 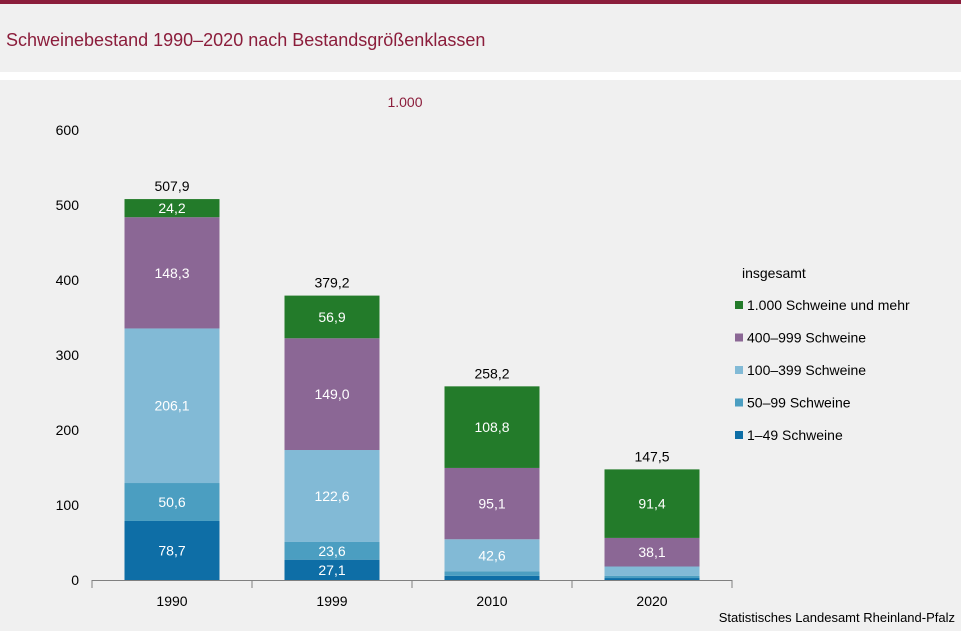 I want to click on source-note: Statistisches Landesamt Rheinland-Pfalz, so click(x=836, y=617).